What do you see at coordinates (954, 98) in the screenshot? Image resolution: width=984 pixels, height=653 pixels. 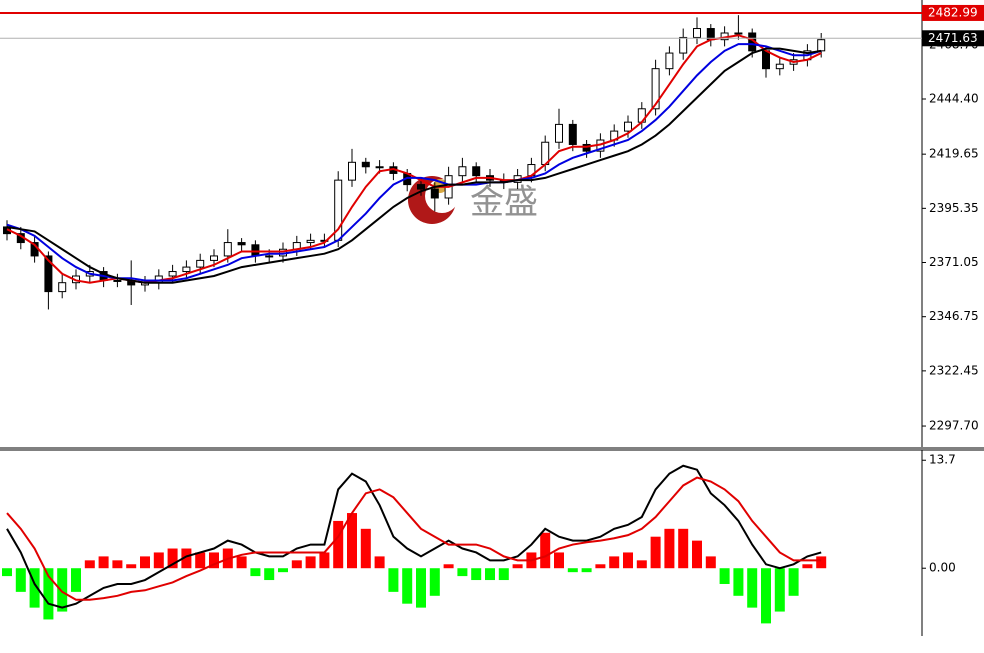 I see `y-tick-label: 2444.40` at bounding box center [954, 98].